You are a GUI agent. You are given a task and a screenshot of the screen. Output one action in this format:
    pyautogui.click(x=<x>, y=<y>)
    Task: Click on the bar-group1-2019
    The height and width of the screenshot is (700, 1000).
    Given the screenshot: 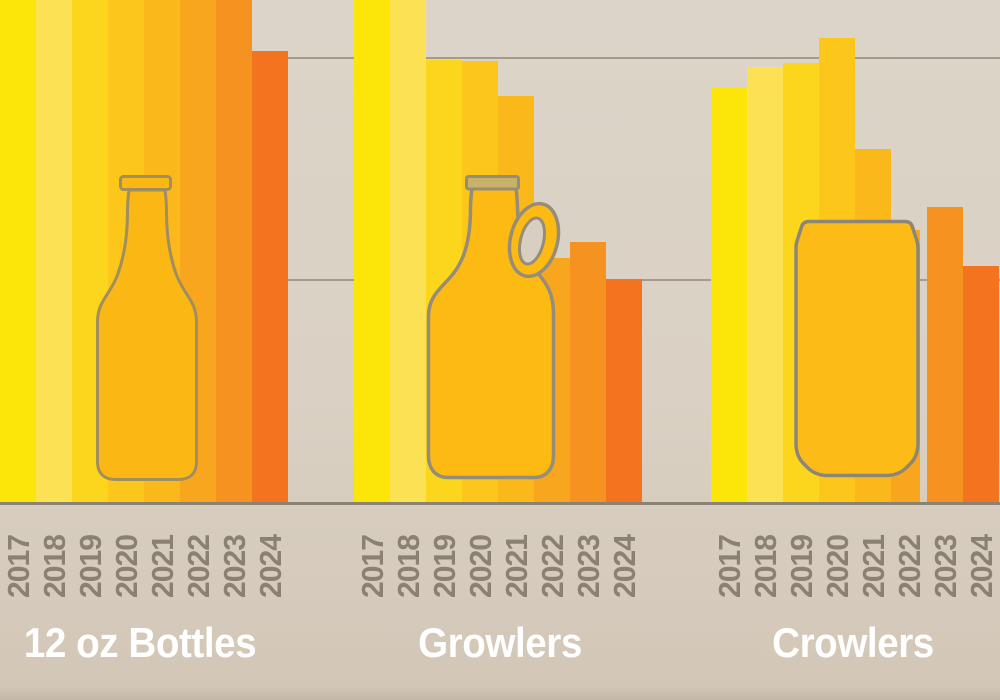 What is the action you would take?
    pyautogui.click(x=90, y=251)
    